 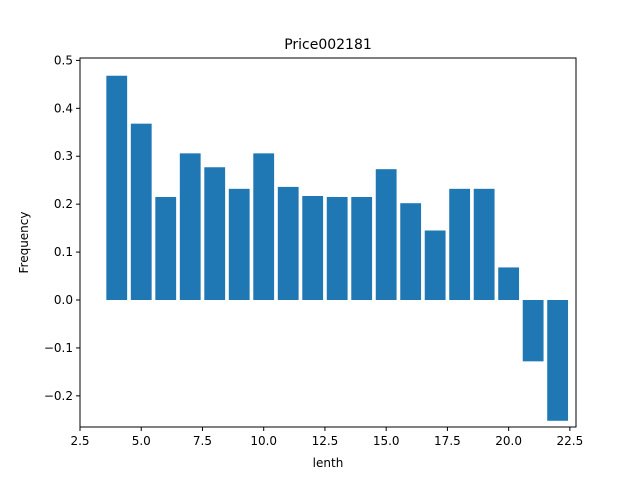 What do you see at coordinates (63, 204) in the screenshot?
I see `y-tick-label: 0.2` at bounding box center [63, 204].